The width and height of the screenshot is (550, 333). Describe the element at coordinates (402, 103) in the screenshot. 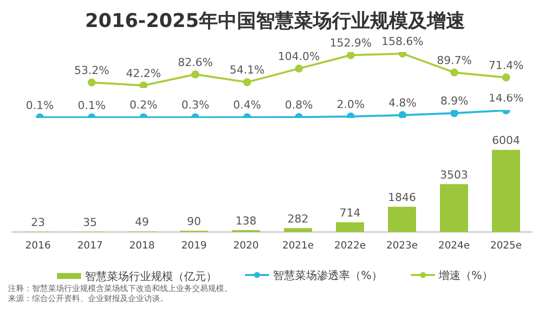

I see `data-label: 4.8%` at that location.